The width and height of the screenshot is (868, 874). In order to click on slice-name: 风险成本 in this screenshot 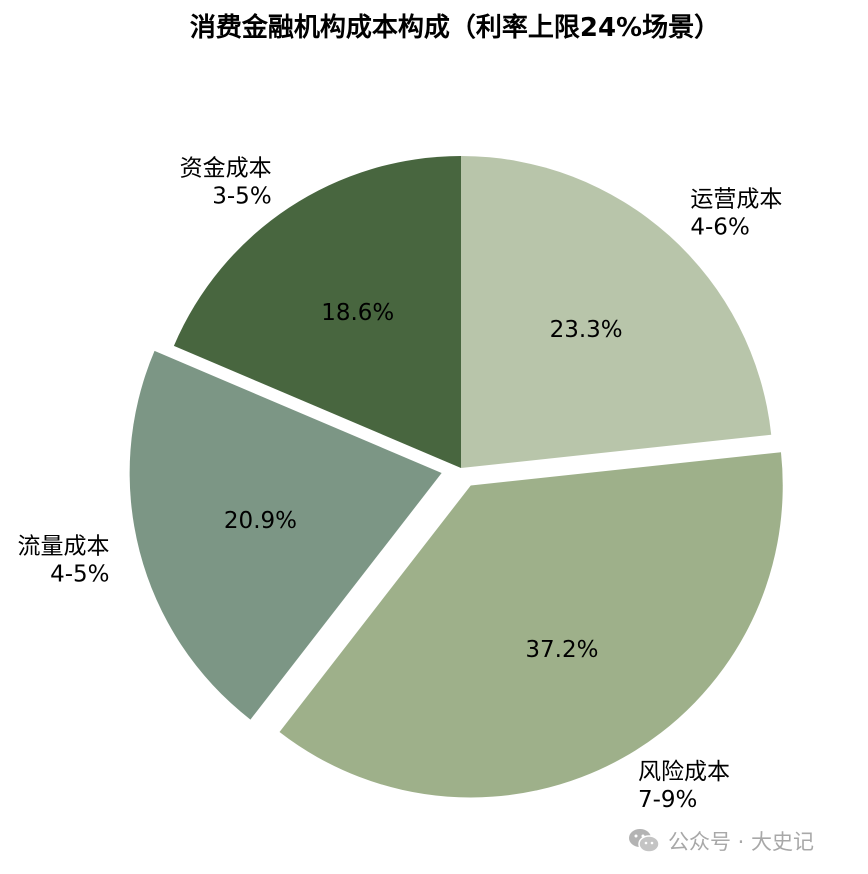, I will do `click(684, 772)`.